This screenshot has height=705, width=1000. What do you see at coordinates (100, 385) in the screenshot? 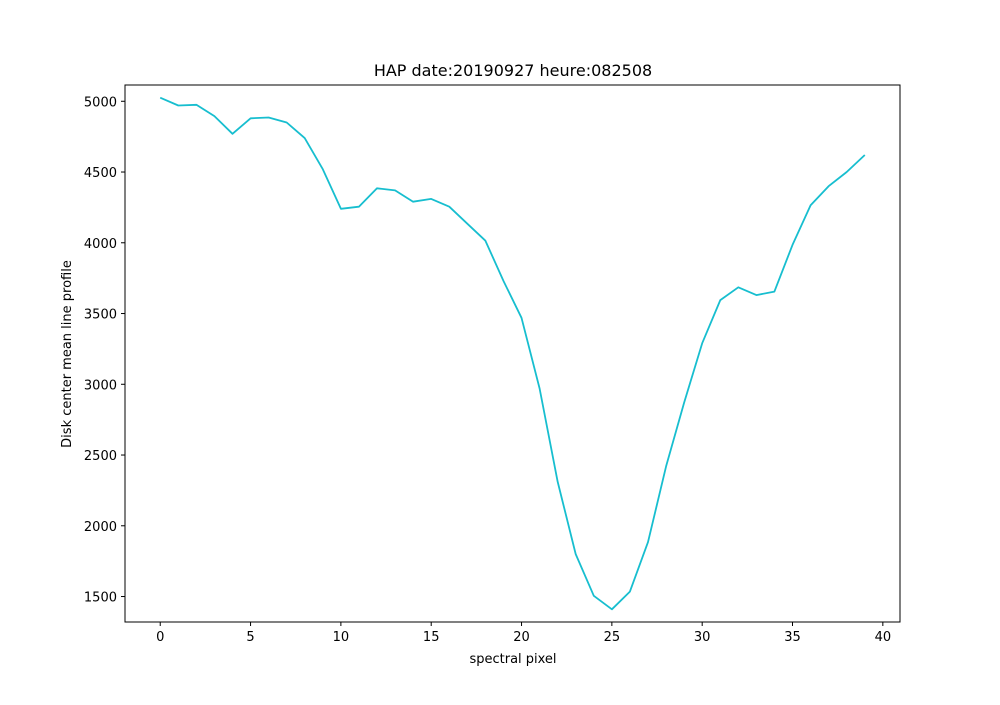
I see `y-tick-label: 3000` at bounding box center [100, 385].